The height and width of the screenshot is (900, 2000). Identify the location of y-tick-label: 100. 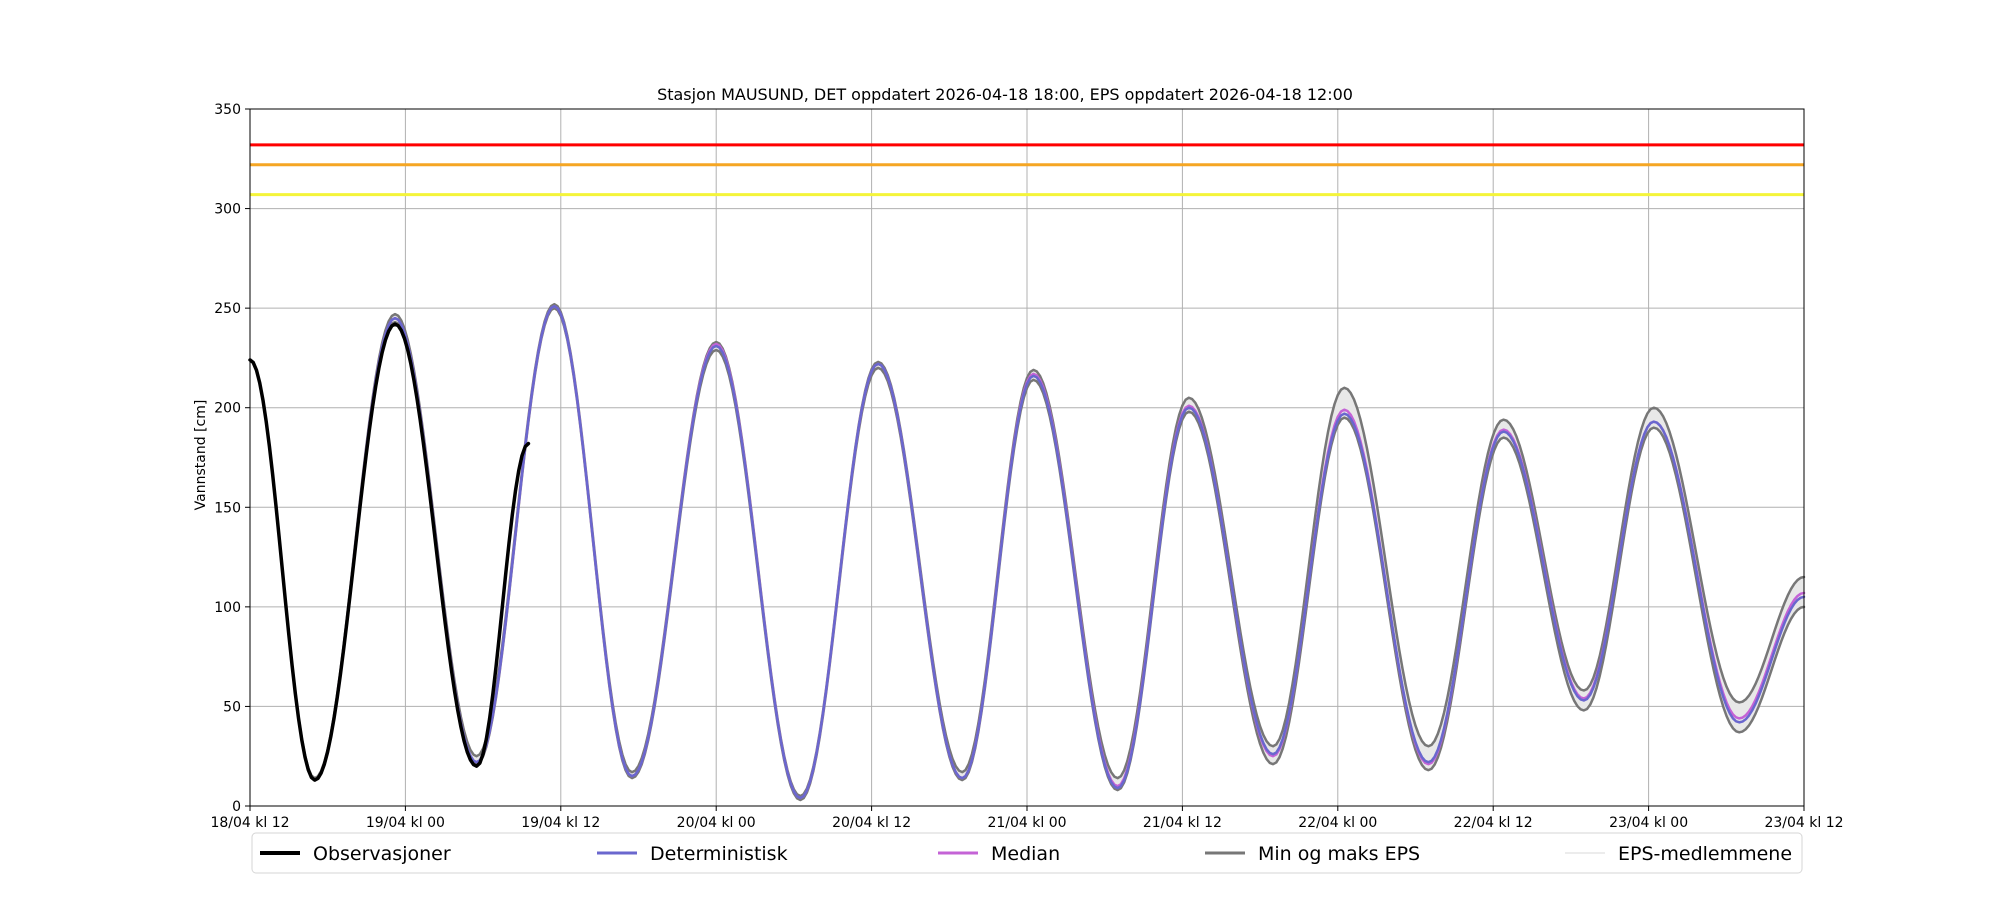
(227, 608).